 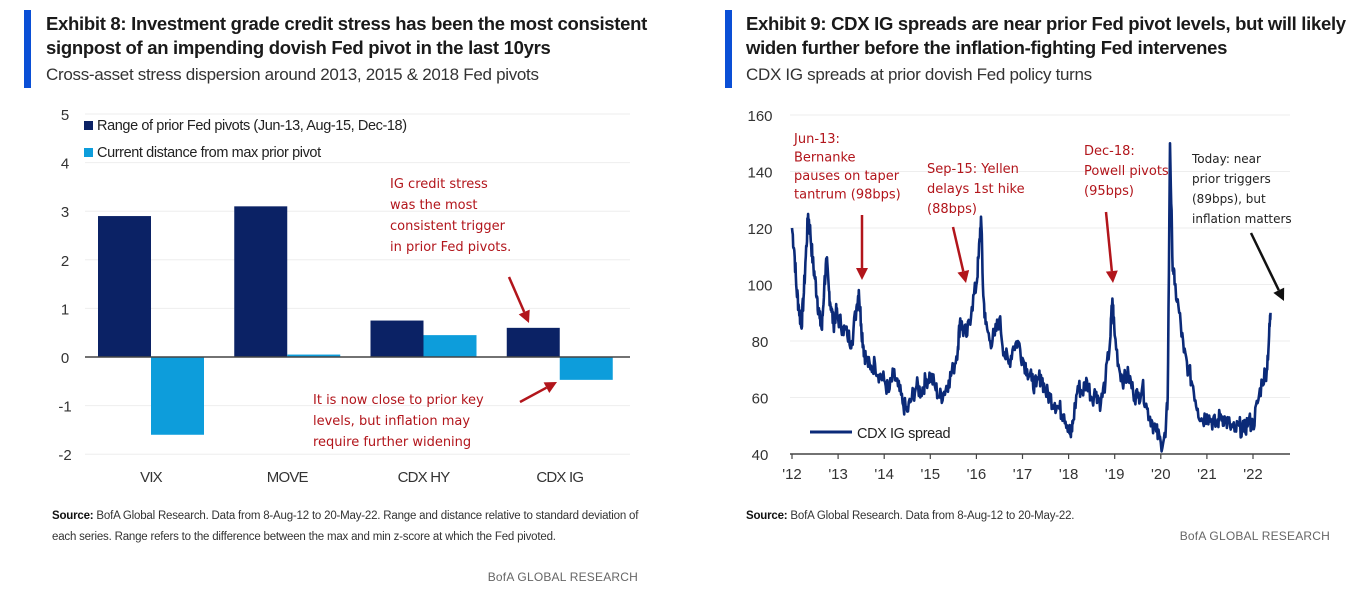 I want to click on annotation-today: (89bps), but, so click(x=1229, y=199).